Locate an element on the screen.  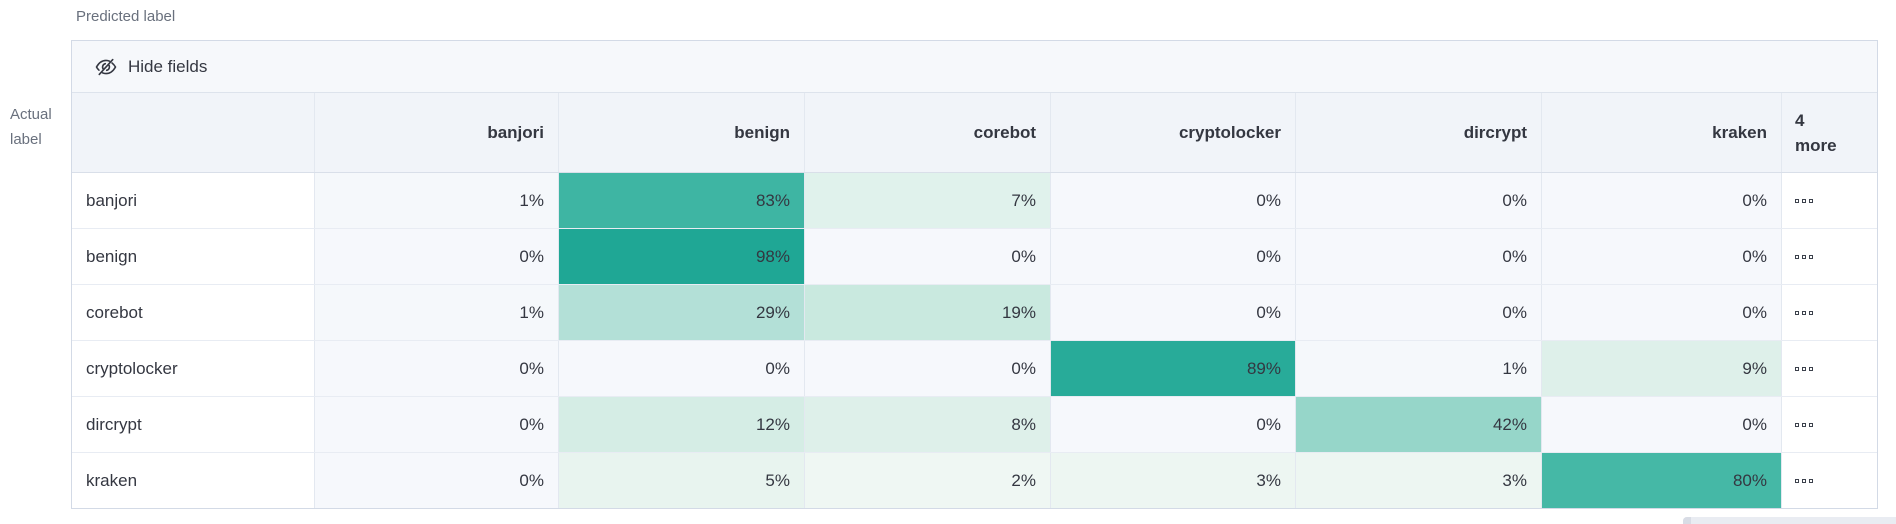
data-grid-controls-bar: Hide fields is located at coordinates (974, 67).